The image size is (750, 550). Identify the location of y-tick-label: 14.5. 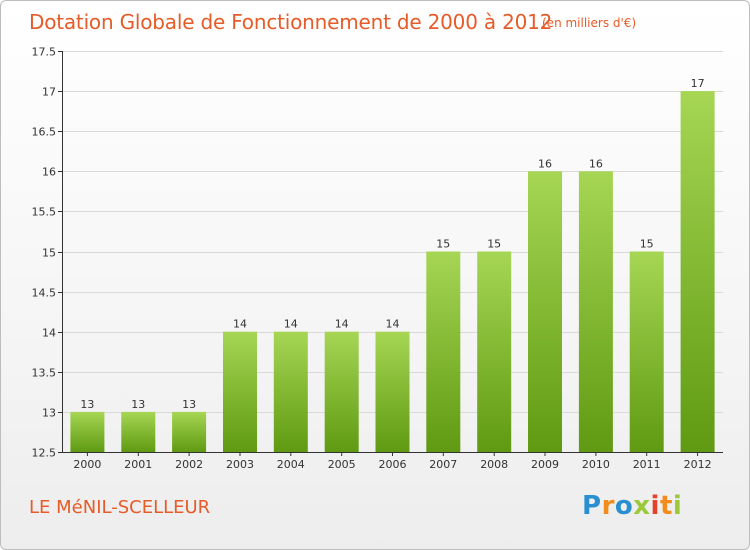
(44, 293).